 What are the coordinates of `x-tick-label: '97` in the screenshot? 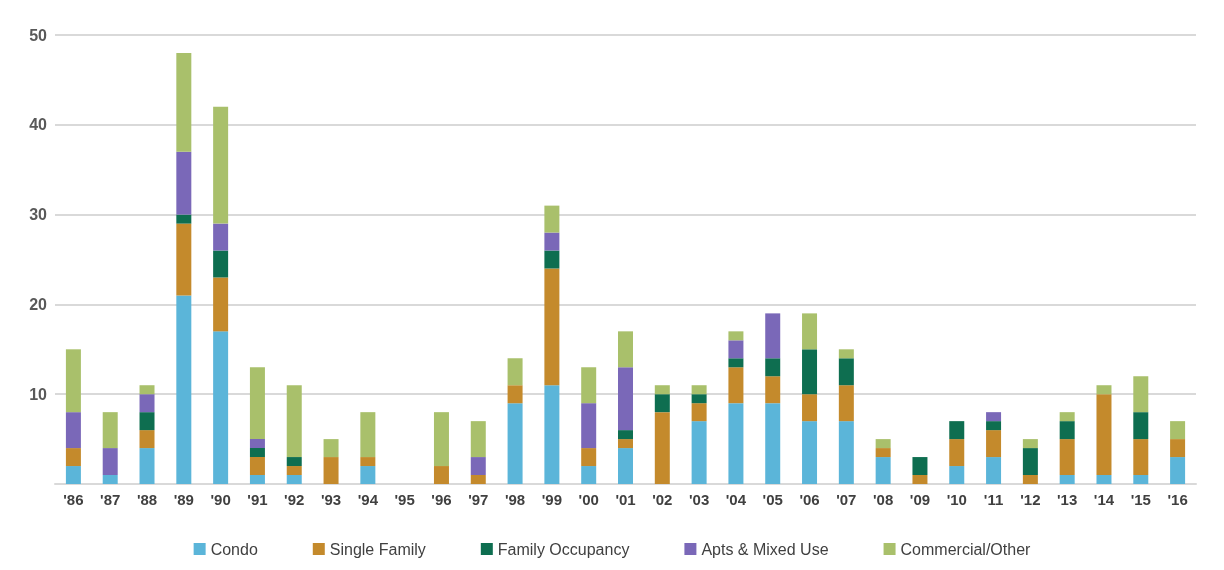 It's located at (478, 499).